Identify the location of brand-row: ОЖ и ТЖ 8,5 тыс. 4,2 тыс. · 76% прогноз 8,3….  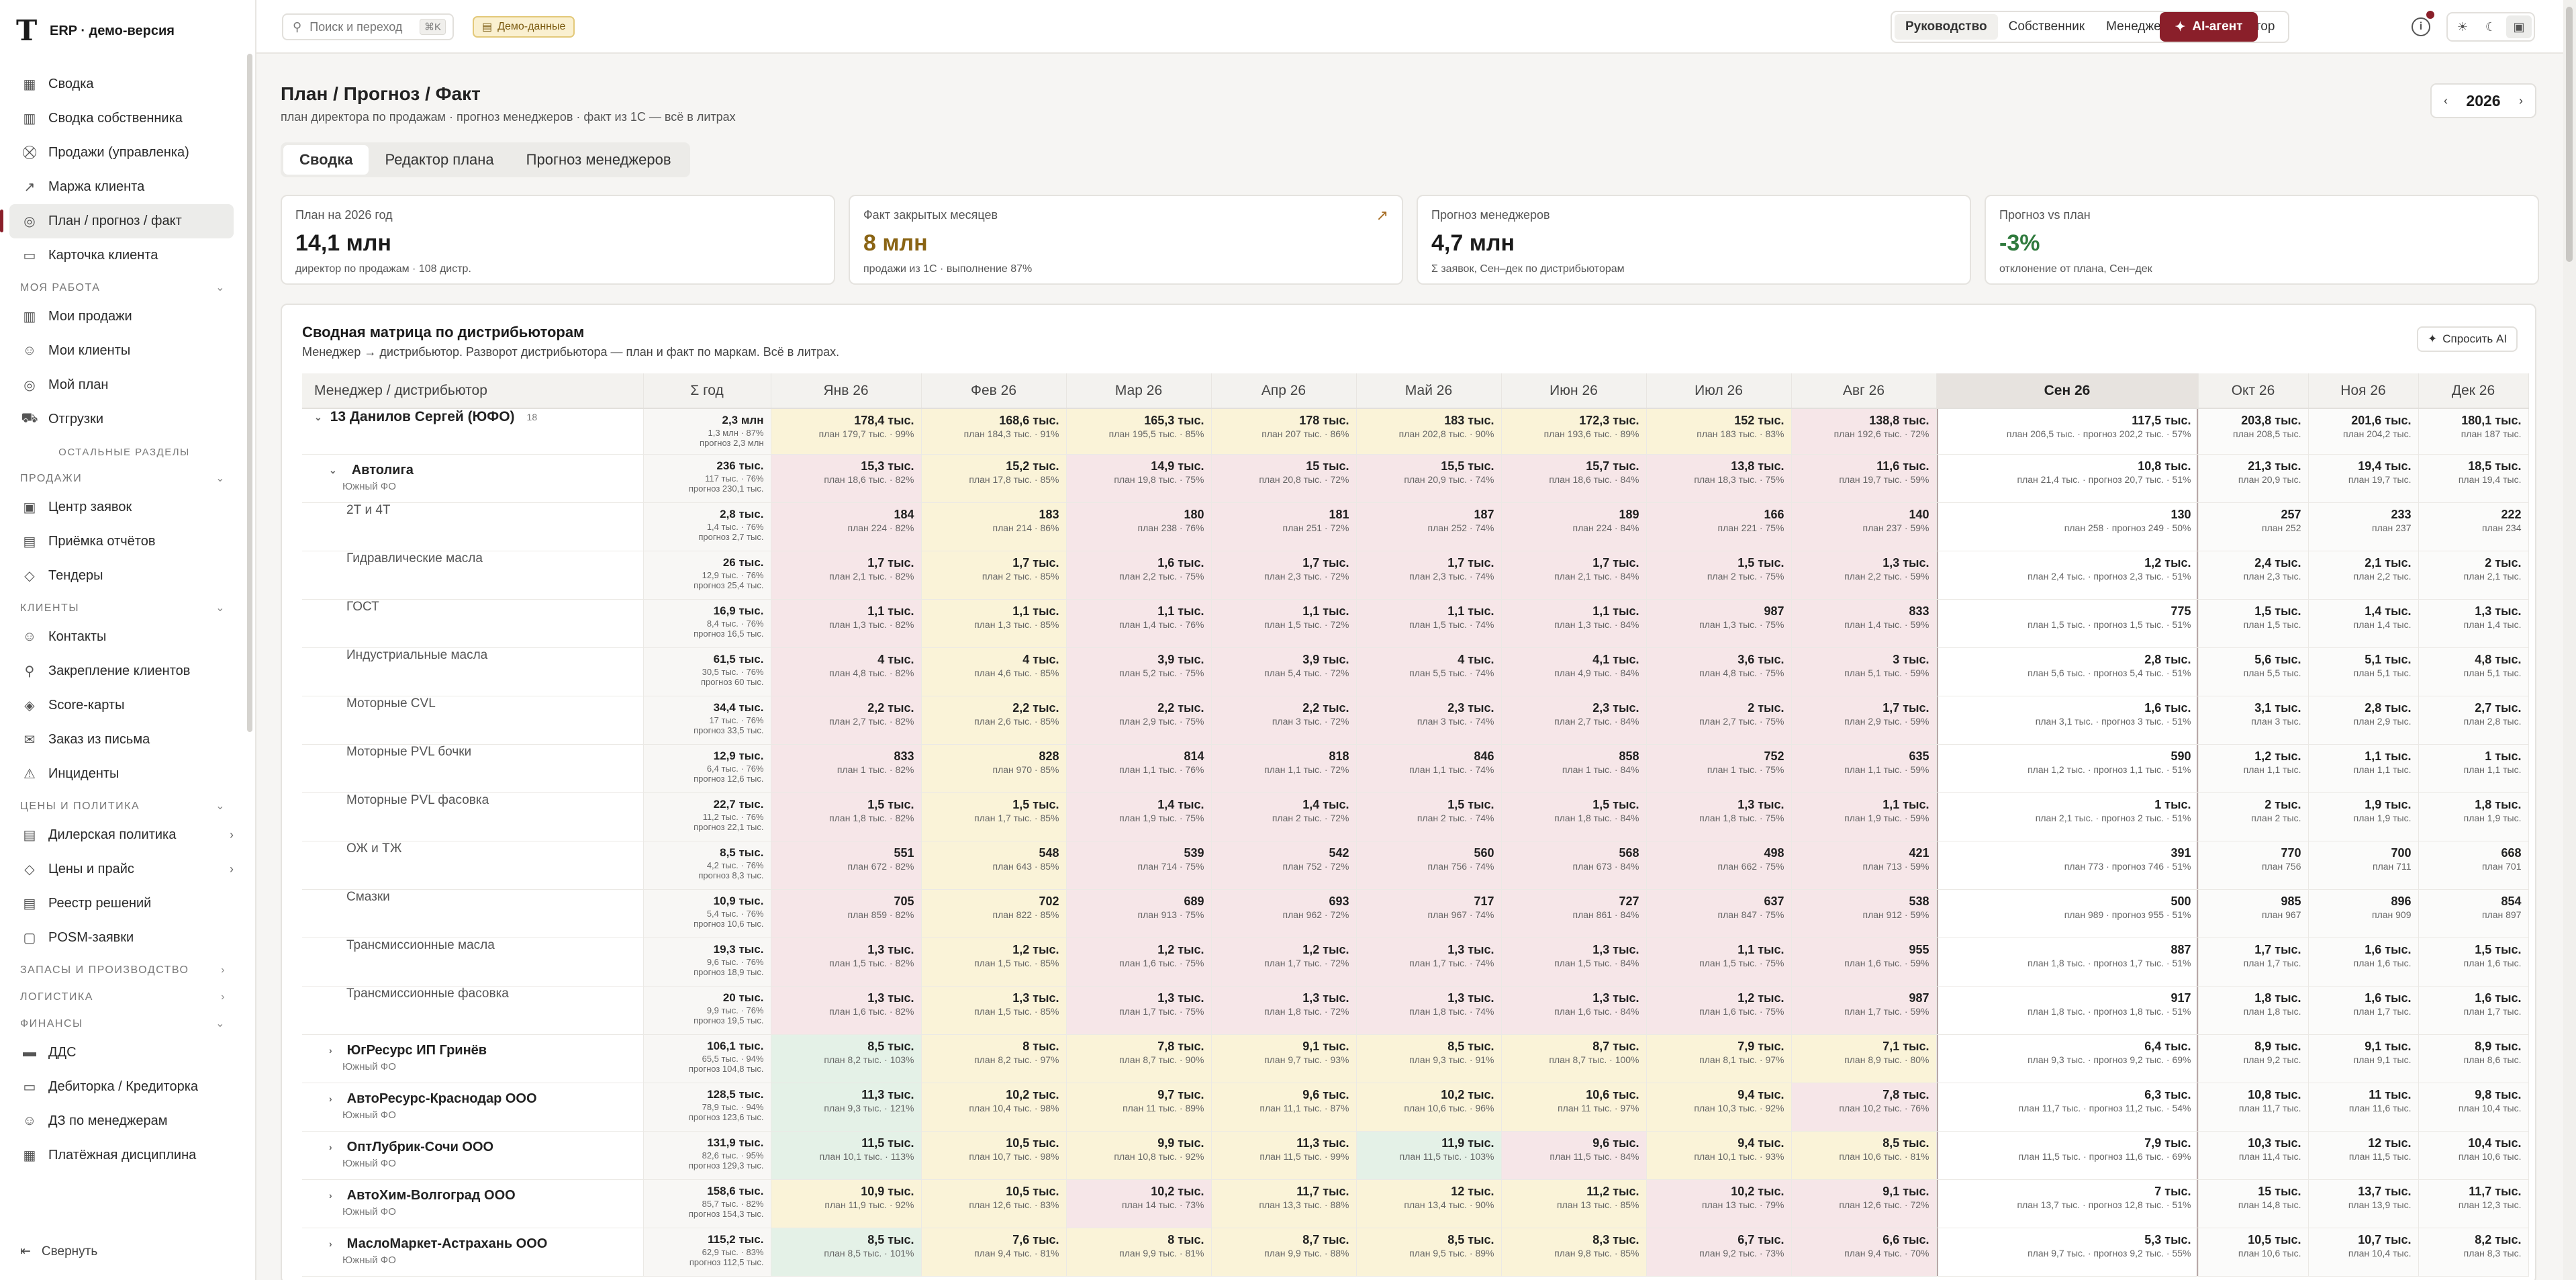
(1415, 865).